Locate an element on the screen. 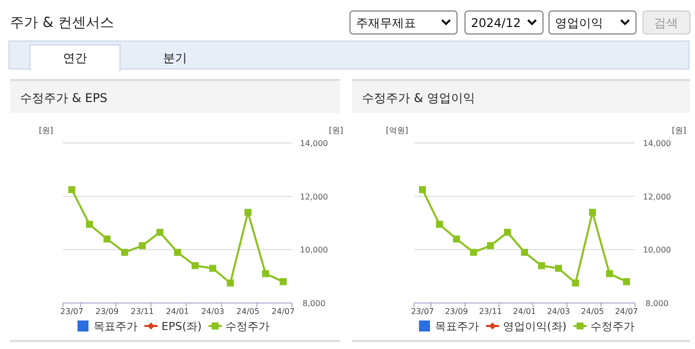  y-axis-title: [억원] is located at coordinates (397, 130).